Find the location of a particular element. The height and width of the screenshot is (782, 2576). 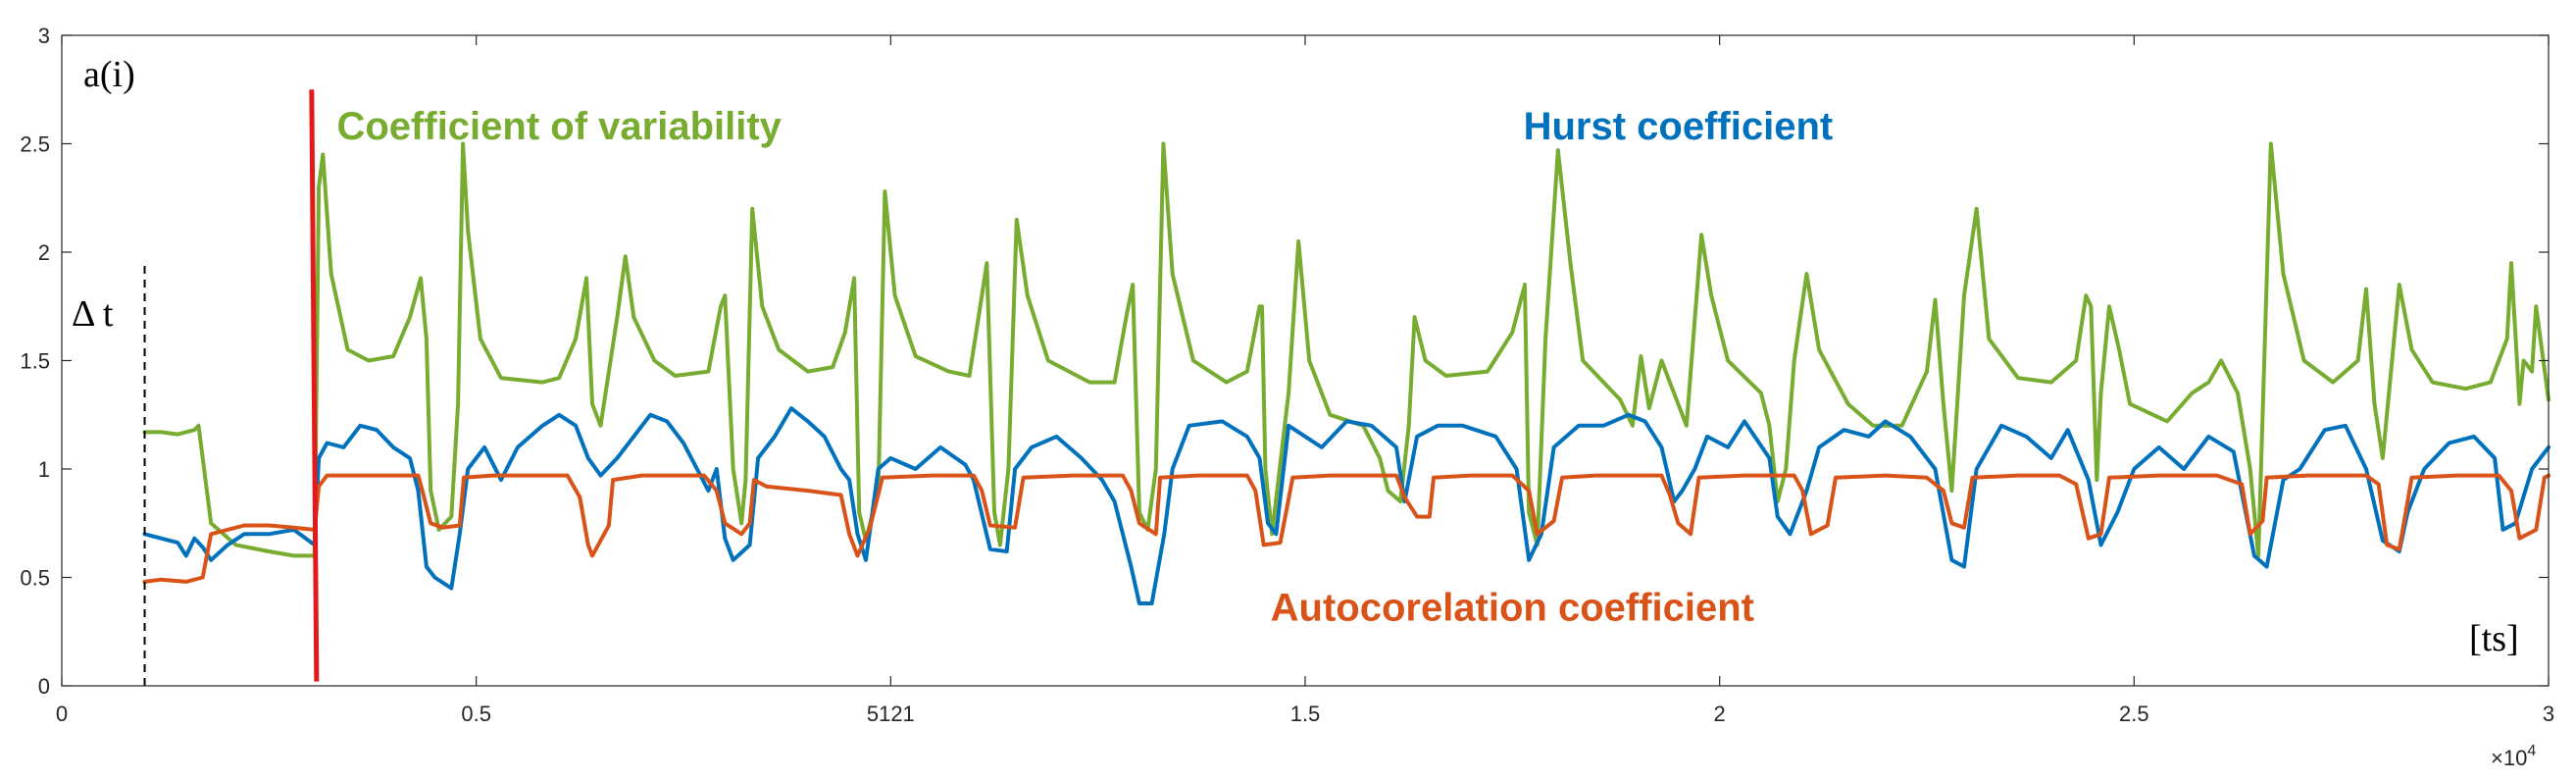

y-tick-label-0: 0 is located at coordinates (44, 686).